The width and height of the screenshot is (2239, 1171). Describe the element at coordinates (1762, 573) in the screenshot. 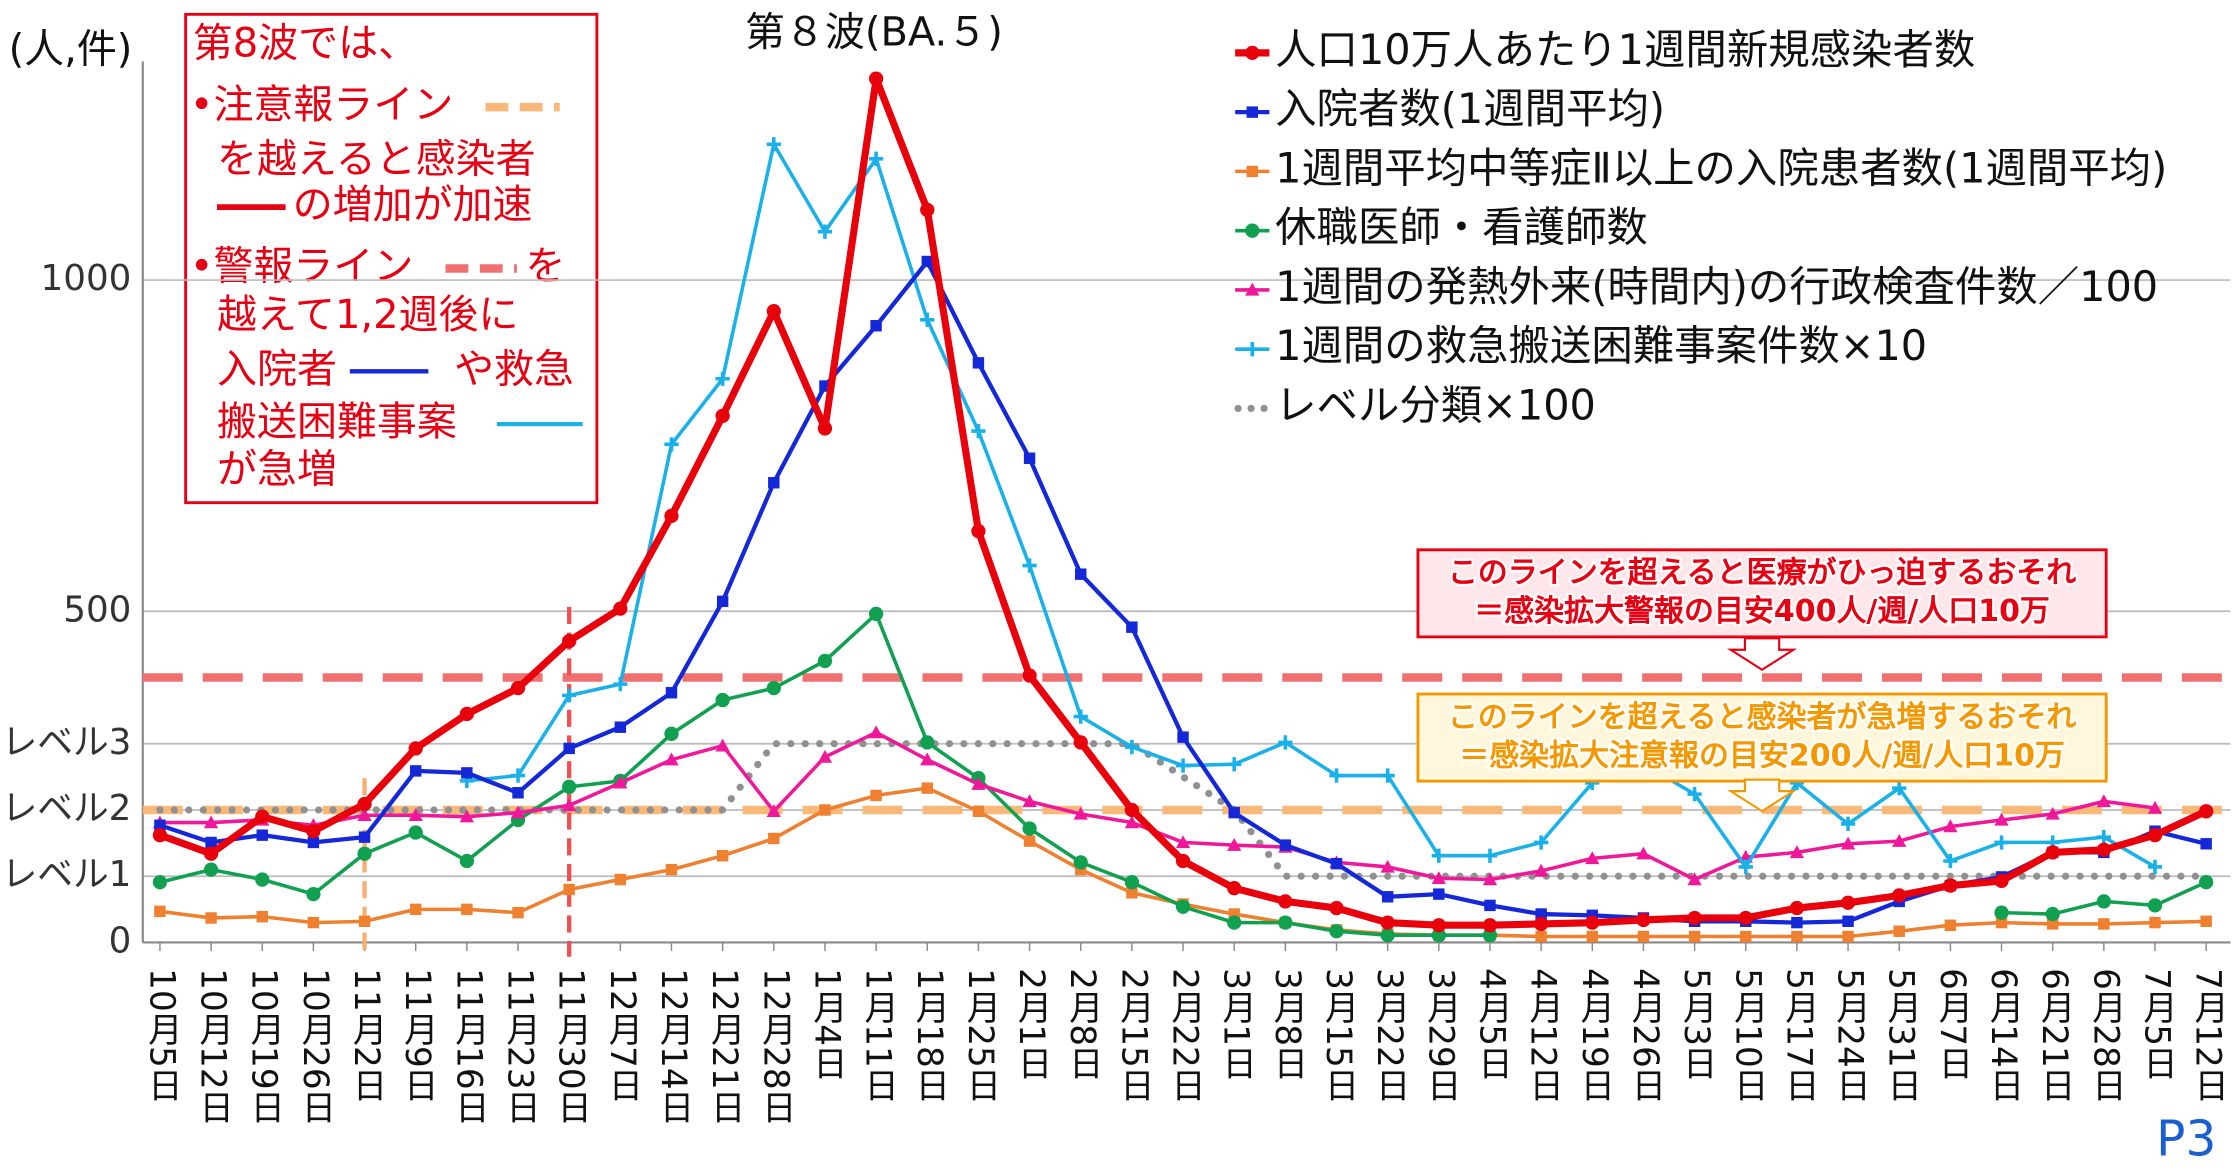

I see `callout-text: このラインを超えると医療がひっ迫するおそれ` at that location.